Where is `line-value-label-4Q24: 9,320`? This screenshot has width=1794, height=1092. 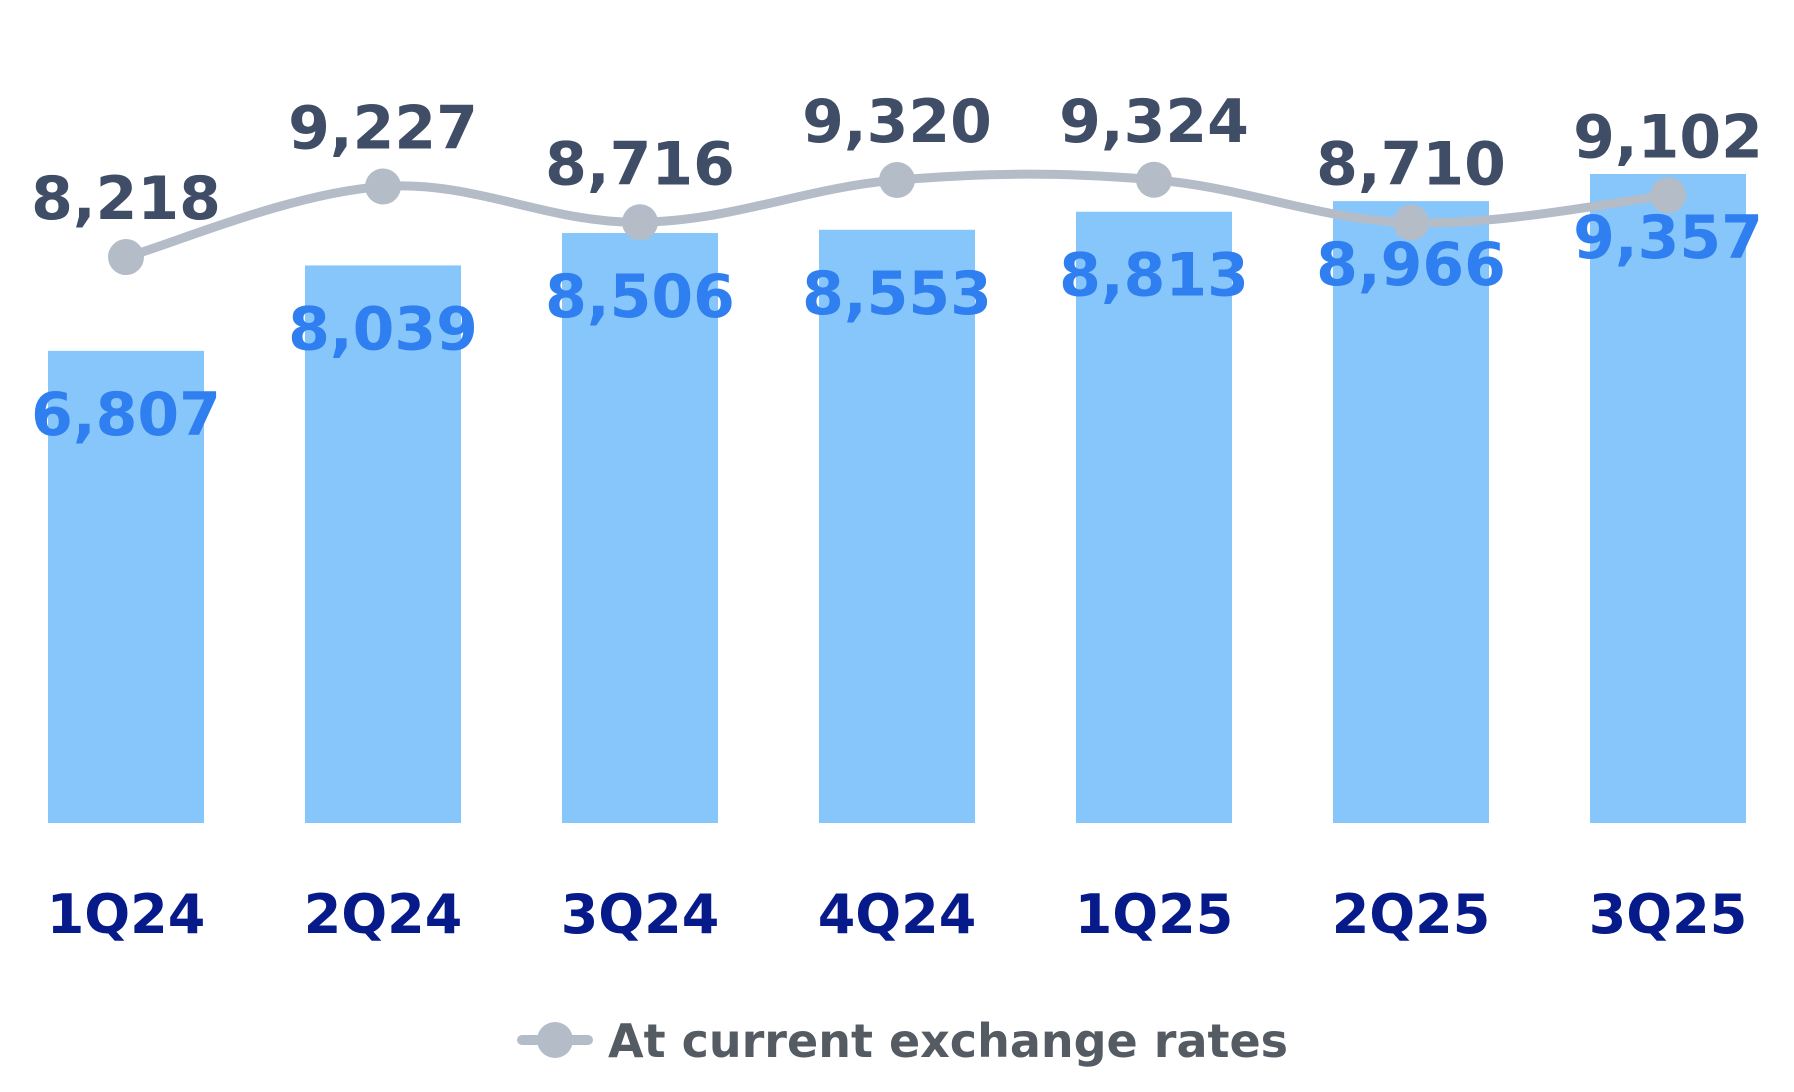 line-value-label-4Q24: 9,320 is located at coordinates (897, 122).